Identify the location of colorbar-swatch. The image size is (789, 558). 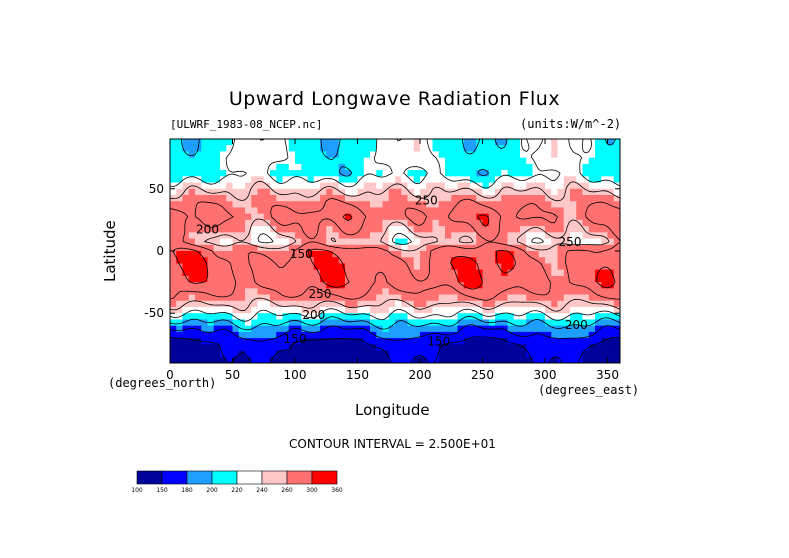
(324, 477).